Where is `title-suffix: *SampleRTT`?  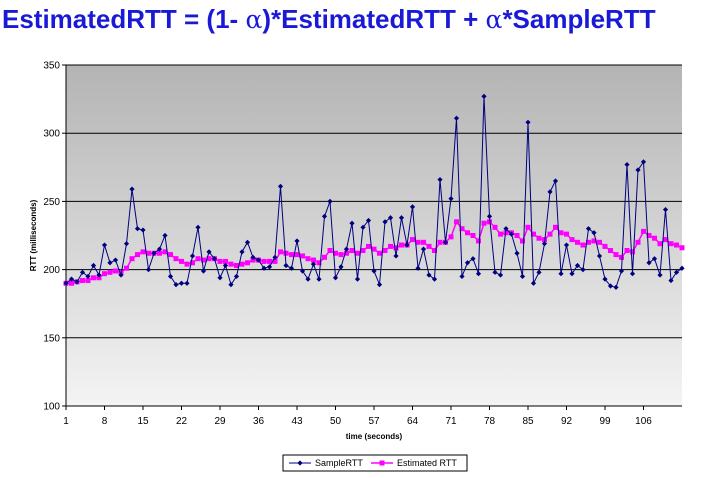
title-suffix: *SampleRTT is located at coordinates (579, 19).